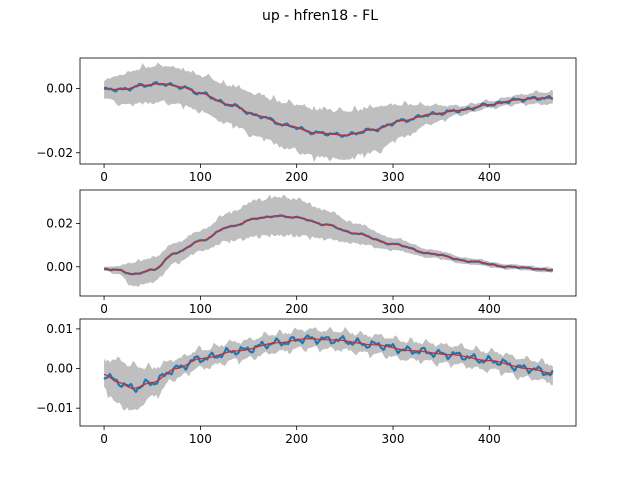 This screenshot has width=640, height=484. Describe the element at coordinates (59, 329) in the screenshot. I see `y-tick-label: 0.01` at that location.